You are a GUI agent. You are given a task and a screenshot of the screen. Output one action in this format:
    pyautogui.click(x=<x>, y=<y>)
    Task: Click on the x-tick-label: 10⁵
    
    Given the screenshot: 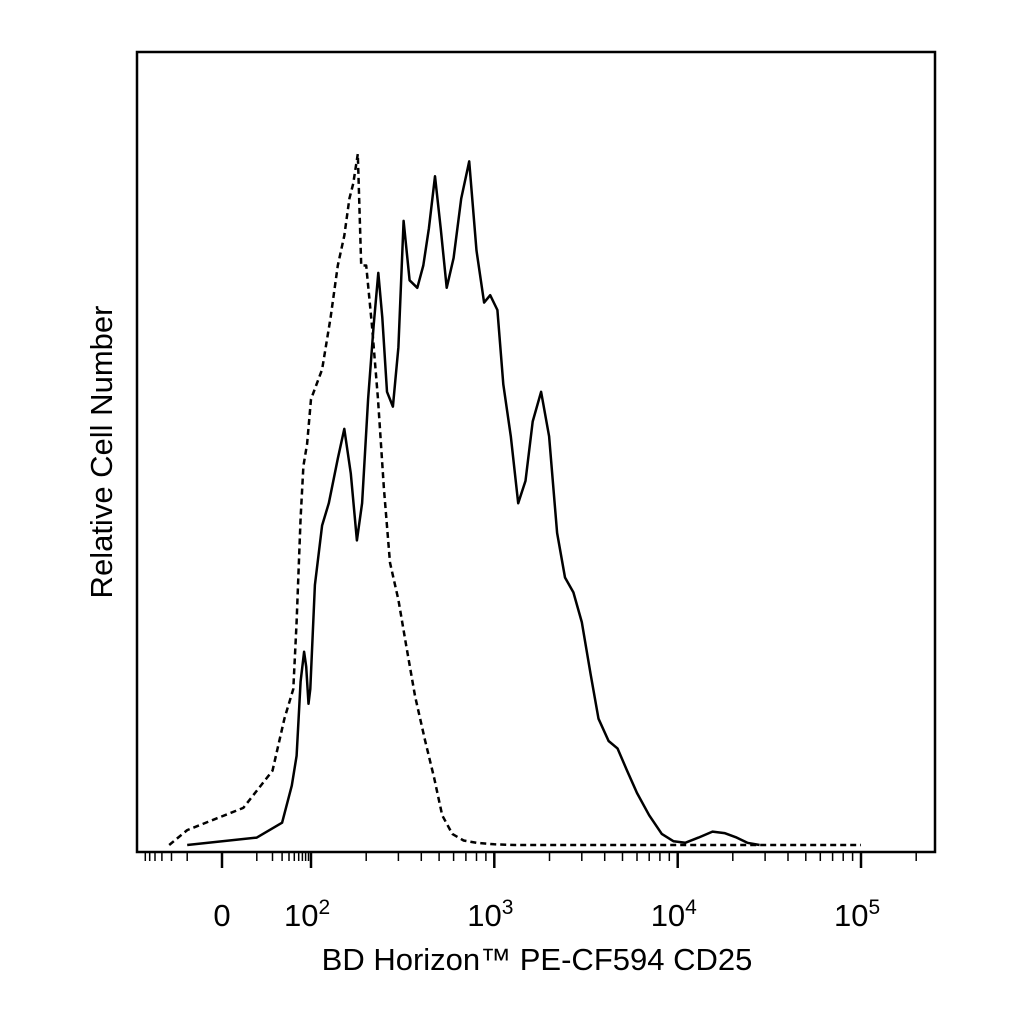 What is the action you would take?
    pyautogui.click(x=857, y=914)
    